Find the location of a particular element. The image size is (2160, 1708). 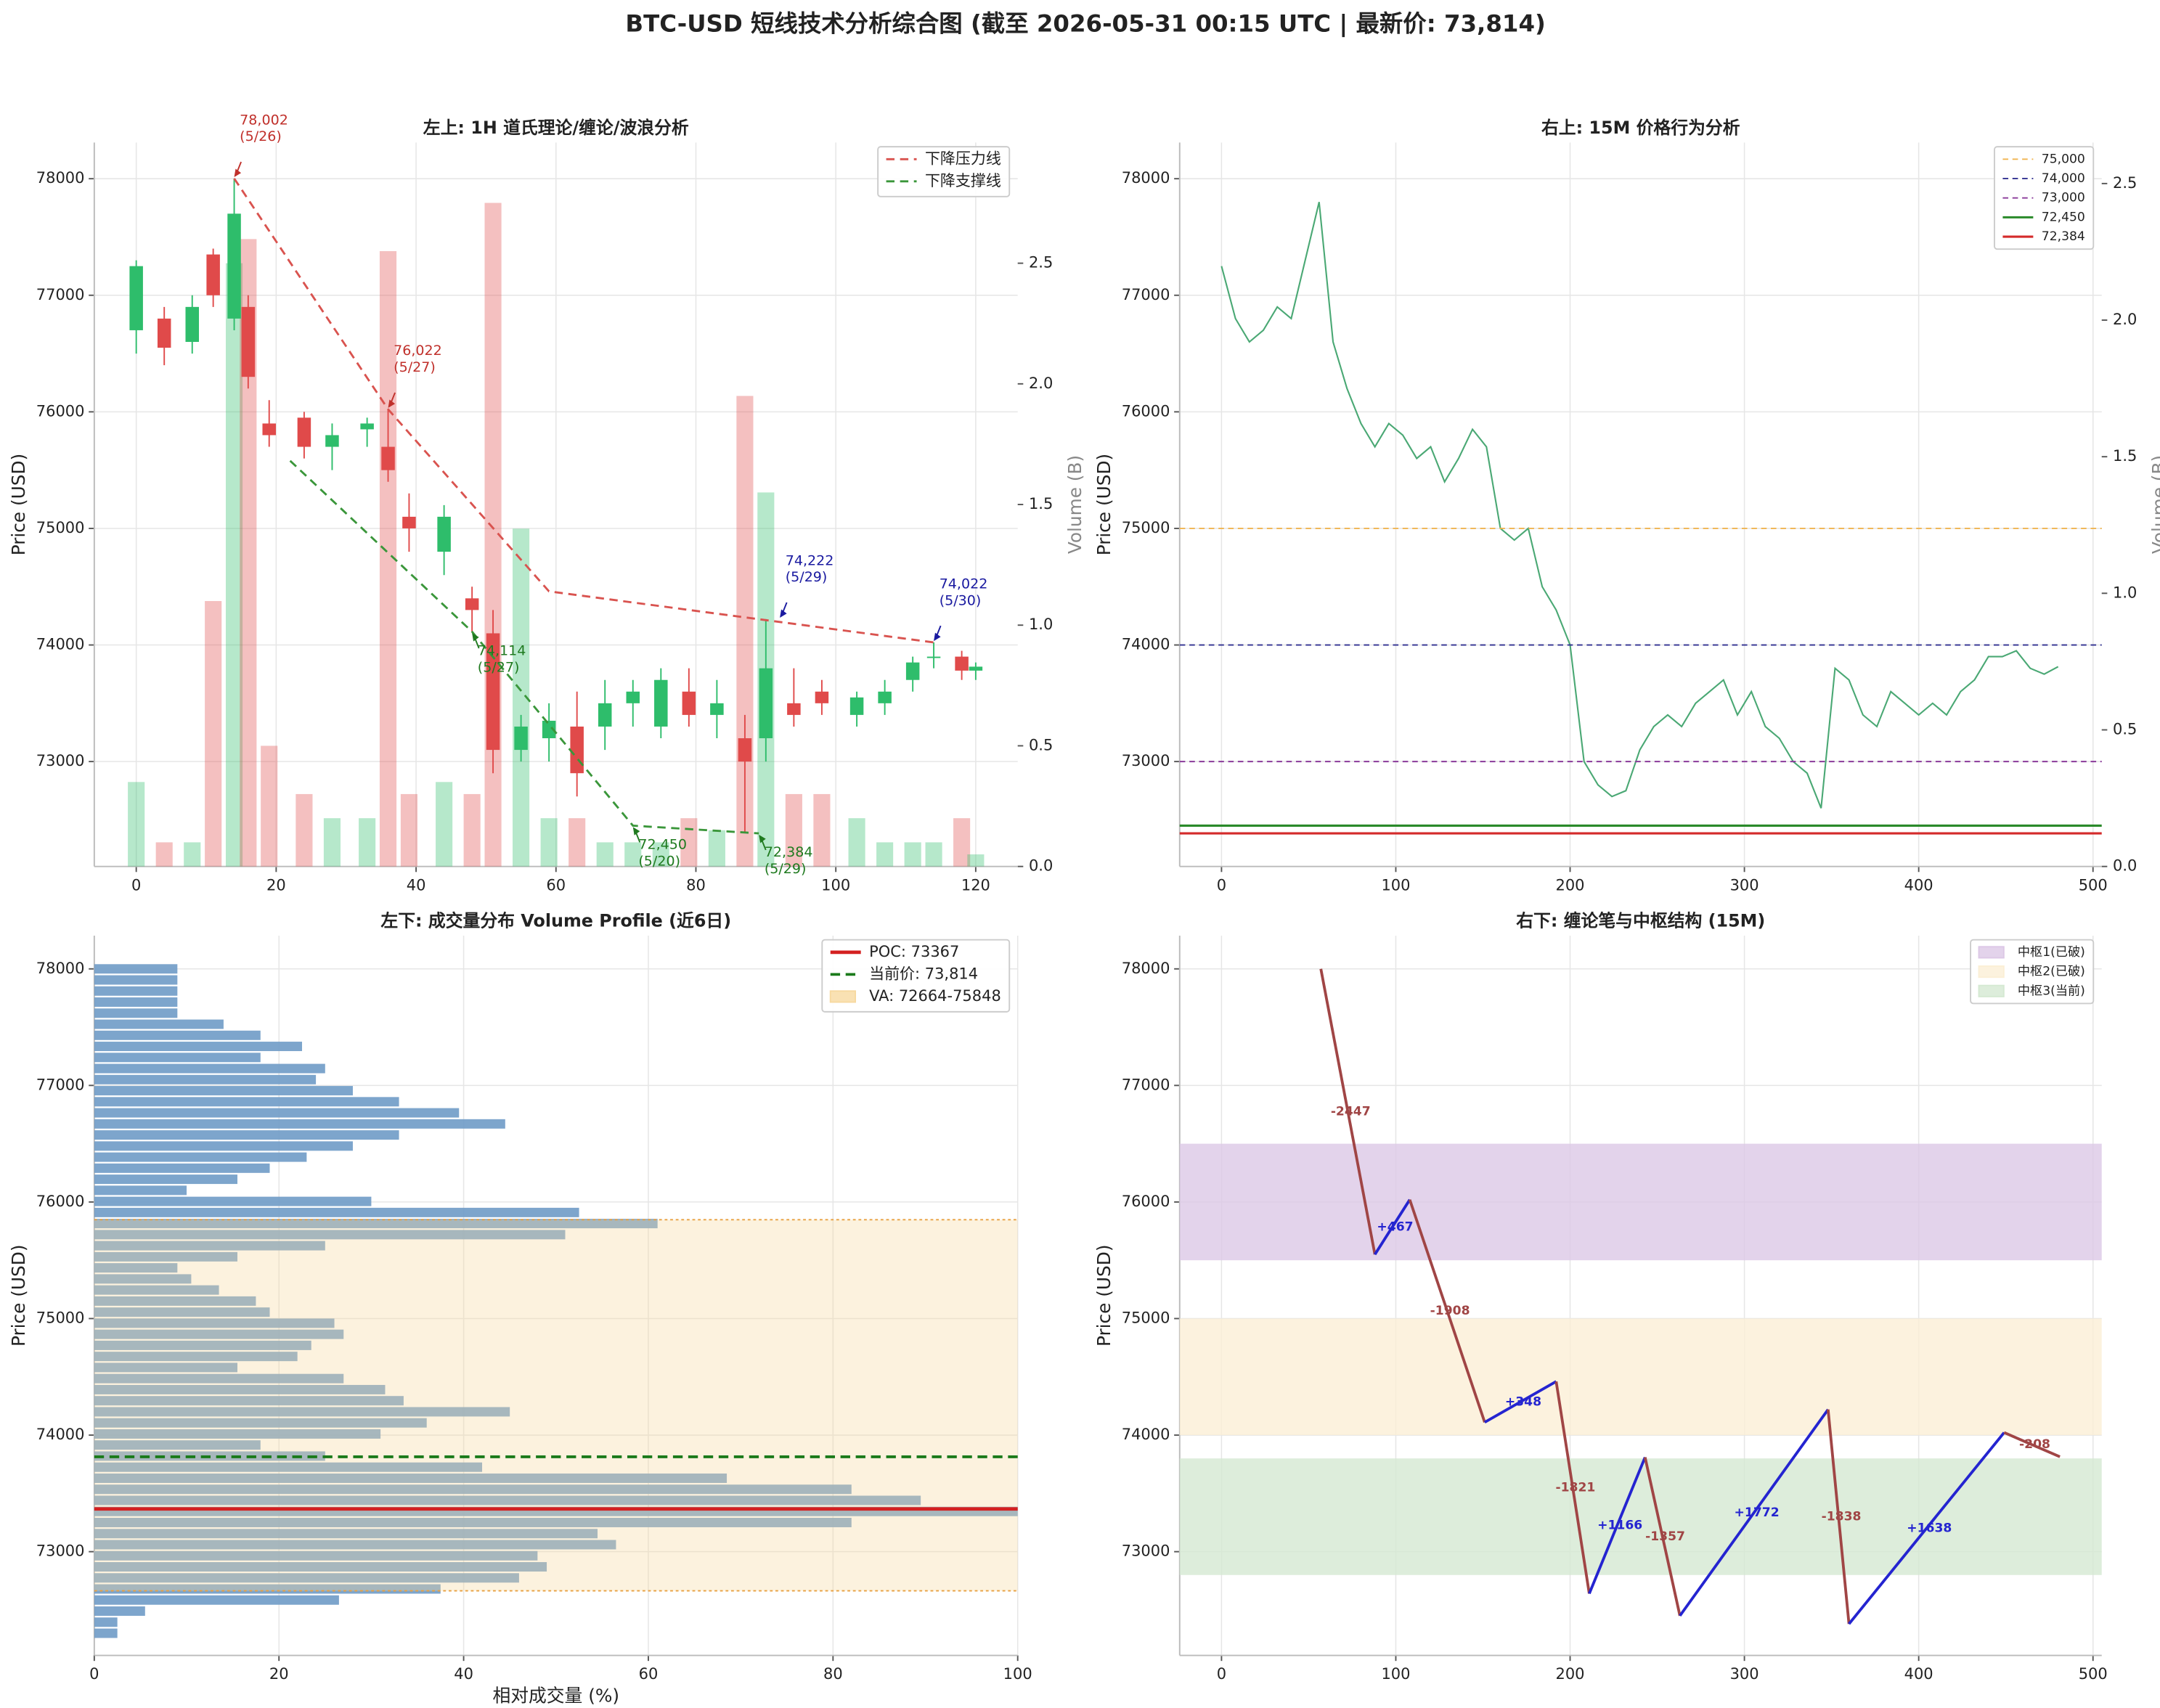

annotation-label: 74,022 is located at coordinates (964, 584).